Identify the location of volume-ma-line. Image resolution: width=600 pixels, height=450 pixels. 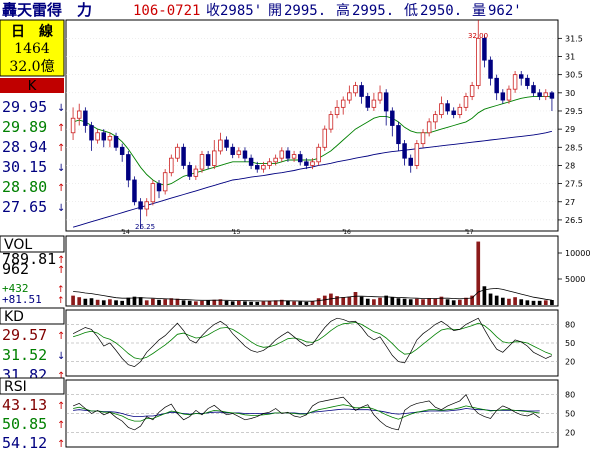
(312, 294).